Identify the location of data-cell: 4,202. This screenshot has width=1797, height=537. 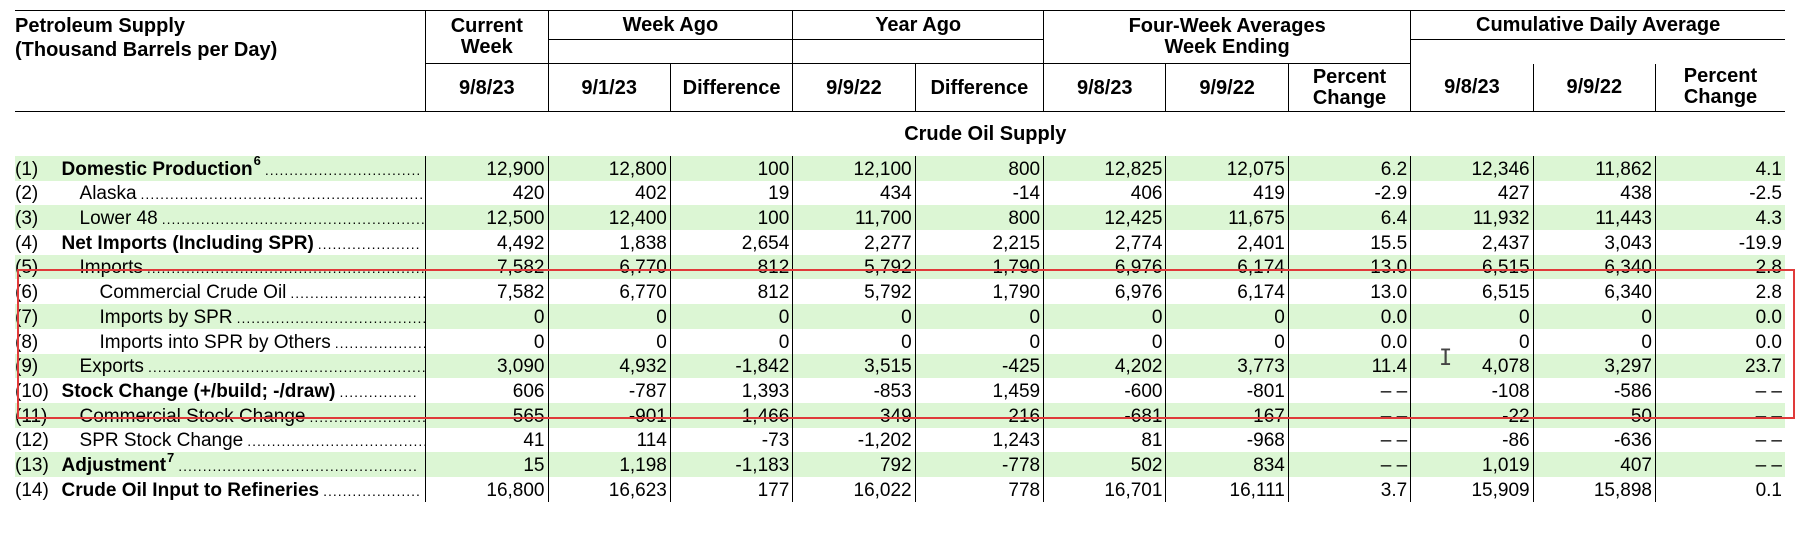
(1104, 366).